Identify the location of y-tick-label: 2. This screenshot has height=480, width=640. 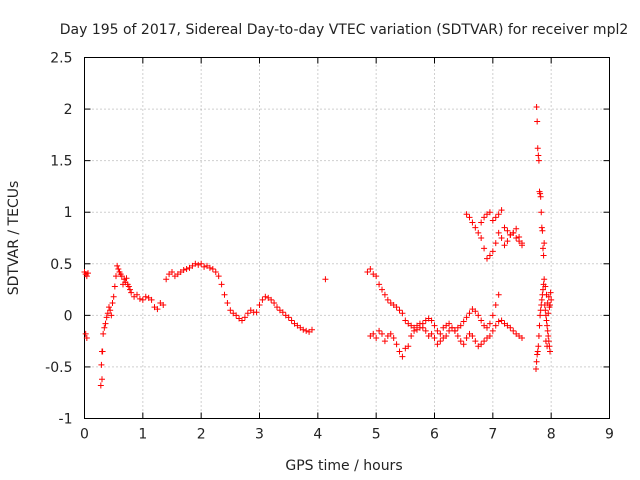
(68, 110).